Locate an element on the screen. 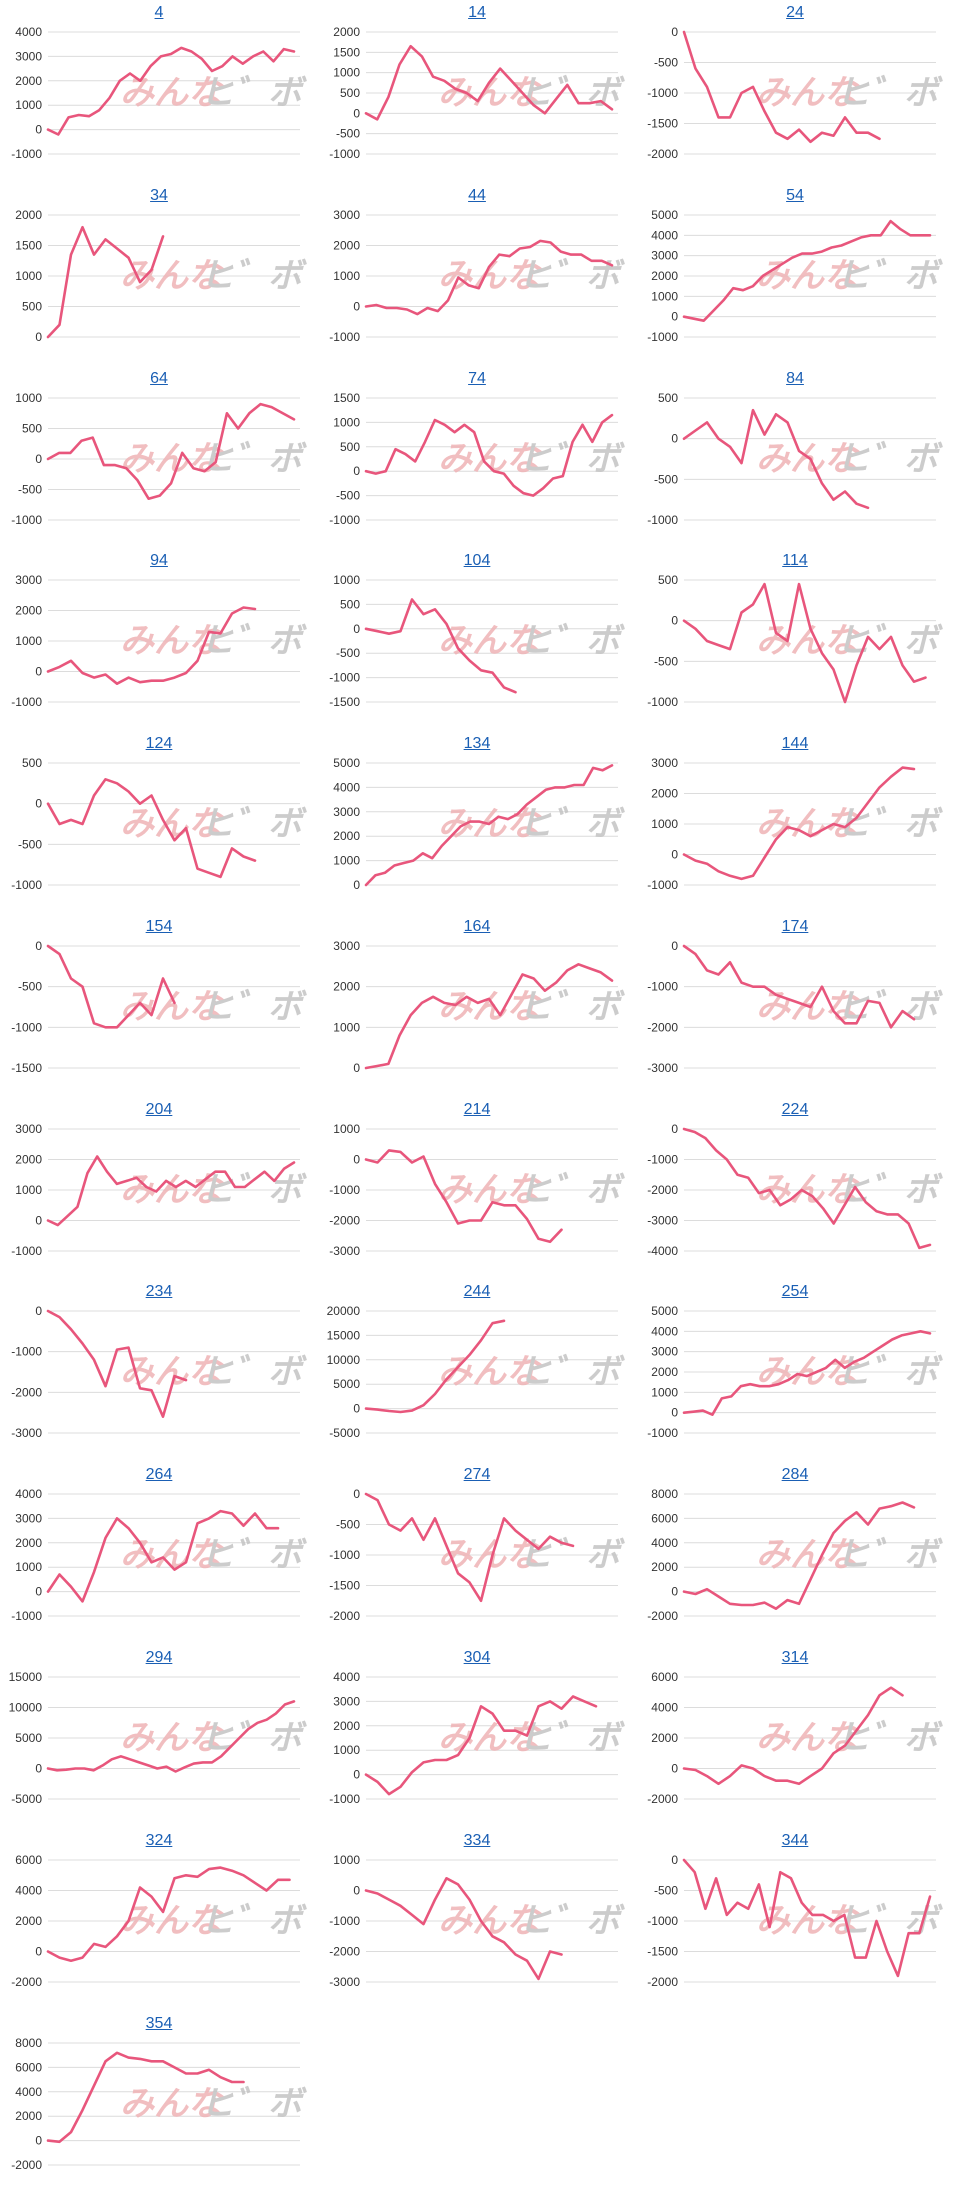  chart-title-link: 324 is located at coordinates (159, 1840).